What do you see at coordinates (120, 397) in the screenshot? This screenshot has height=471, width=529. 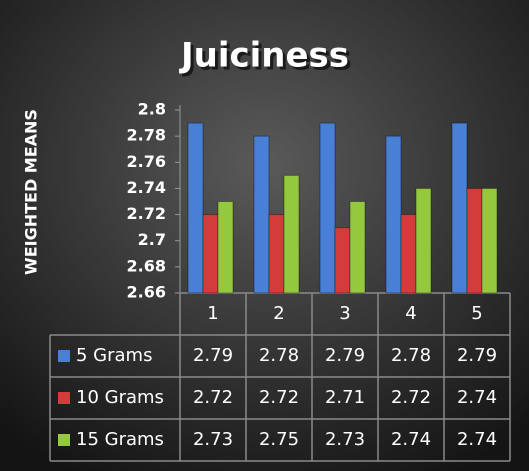 I see `legend-label: 10 Grams` at bounding box center [120, 397].